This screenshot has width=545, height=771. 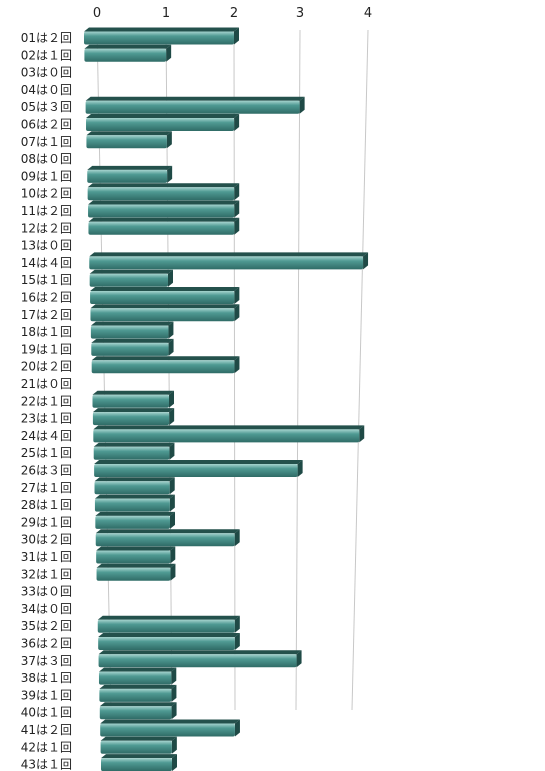 What do you see at coordinates (46, 540) in the screenshot?
I see `category-label: 30は２回` at bounding box center [46, 540].